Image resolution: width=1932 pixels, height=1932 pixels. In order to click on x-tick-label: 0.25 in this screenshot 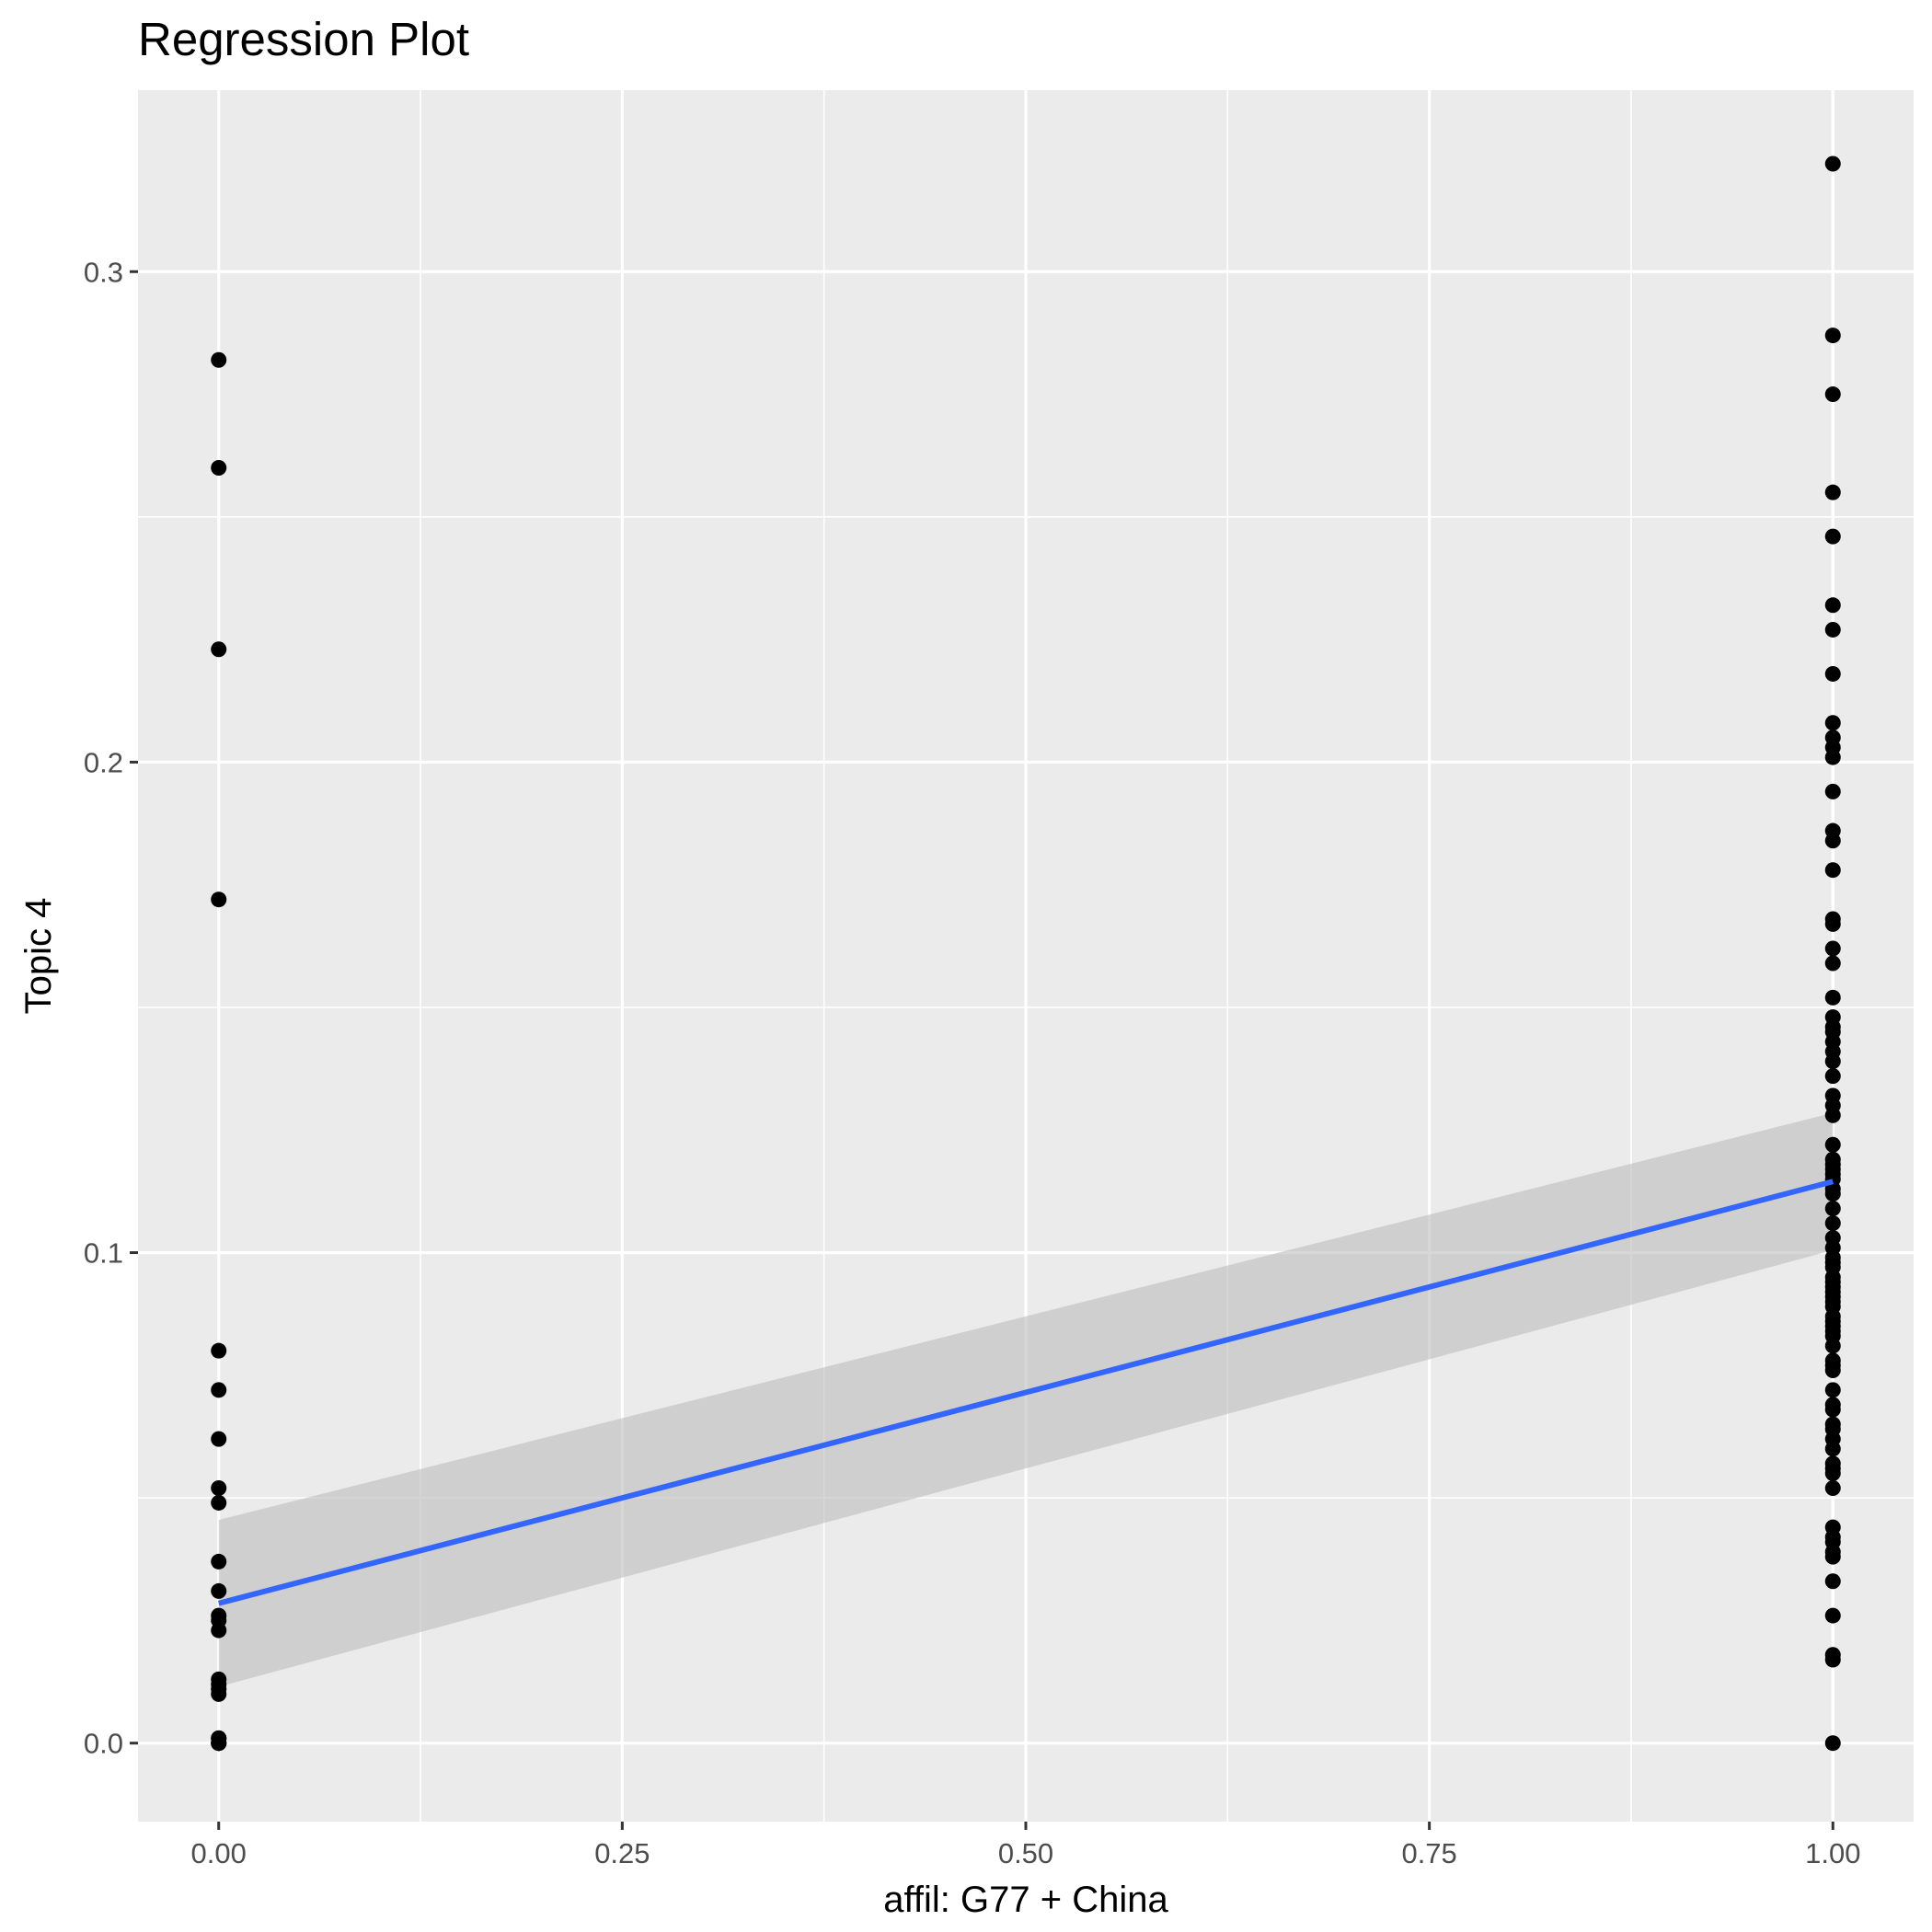, I will do `click(622, 1853)`.